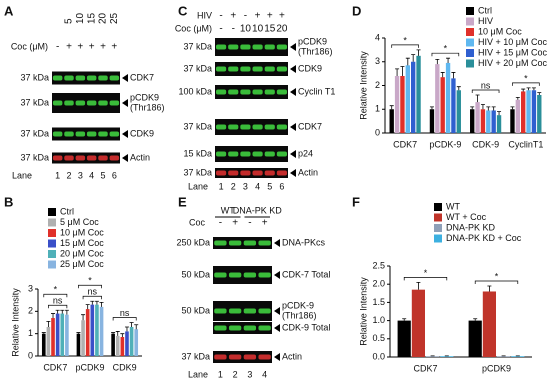  I want to click on band-label: CDK9, so click(310, 68).